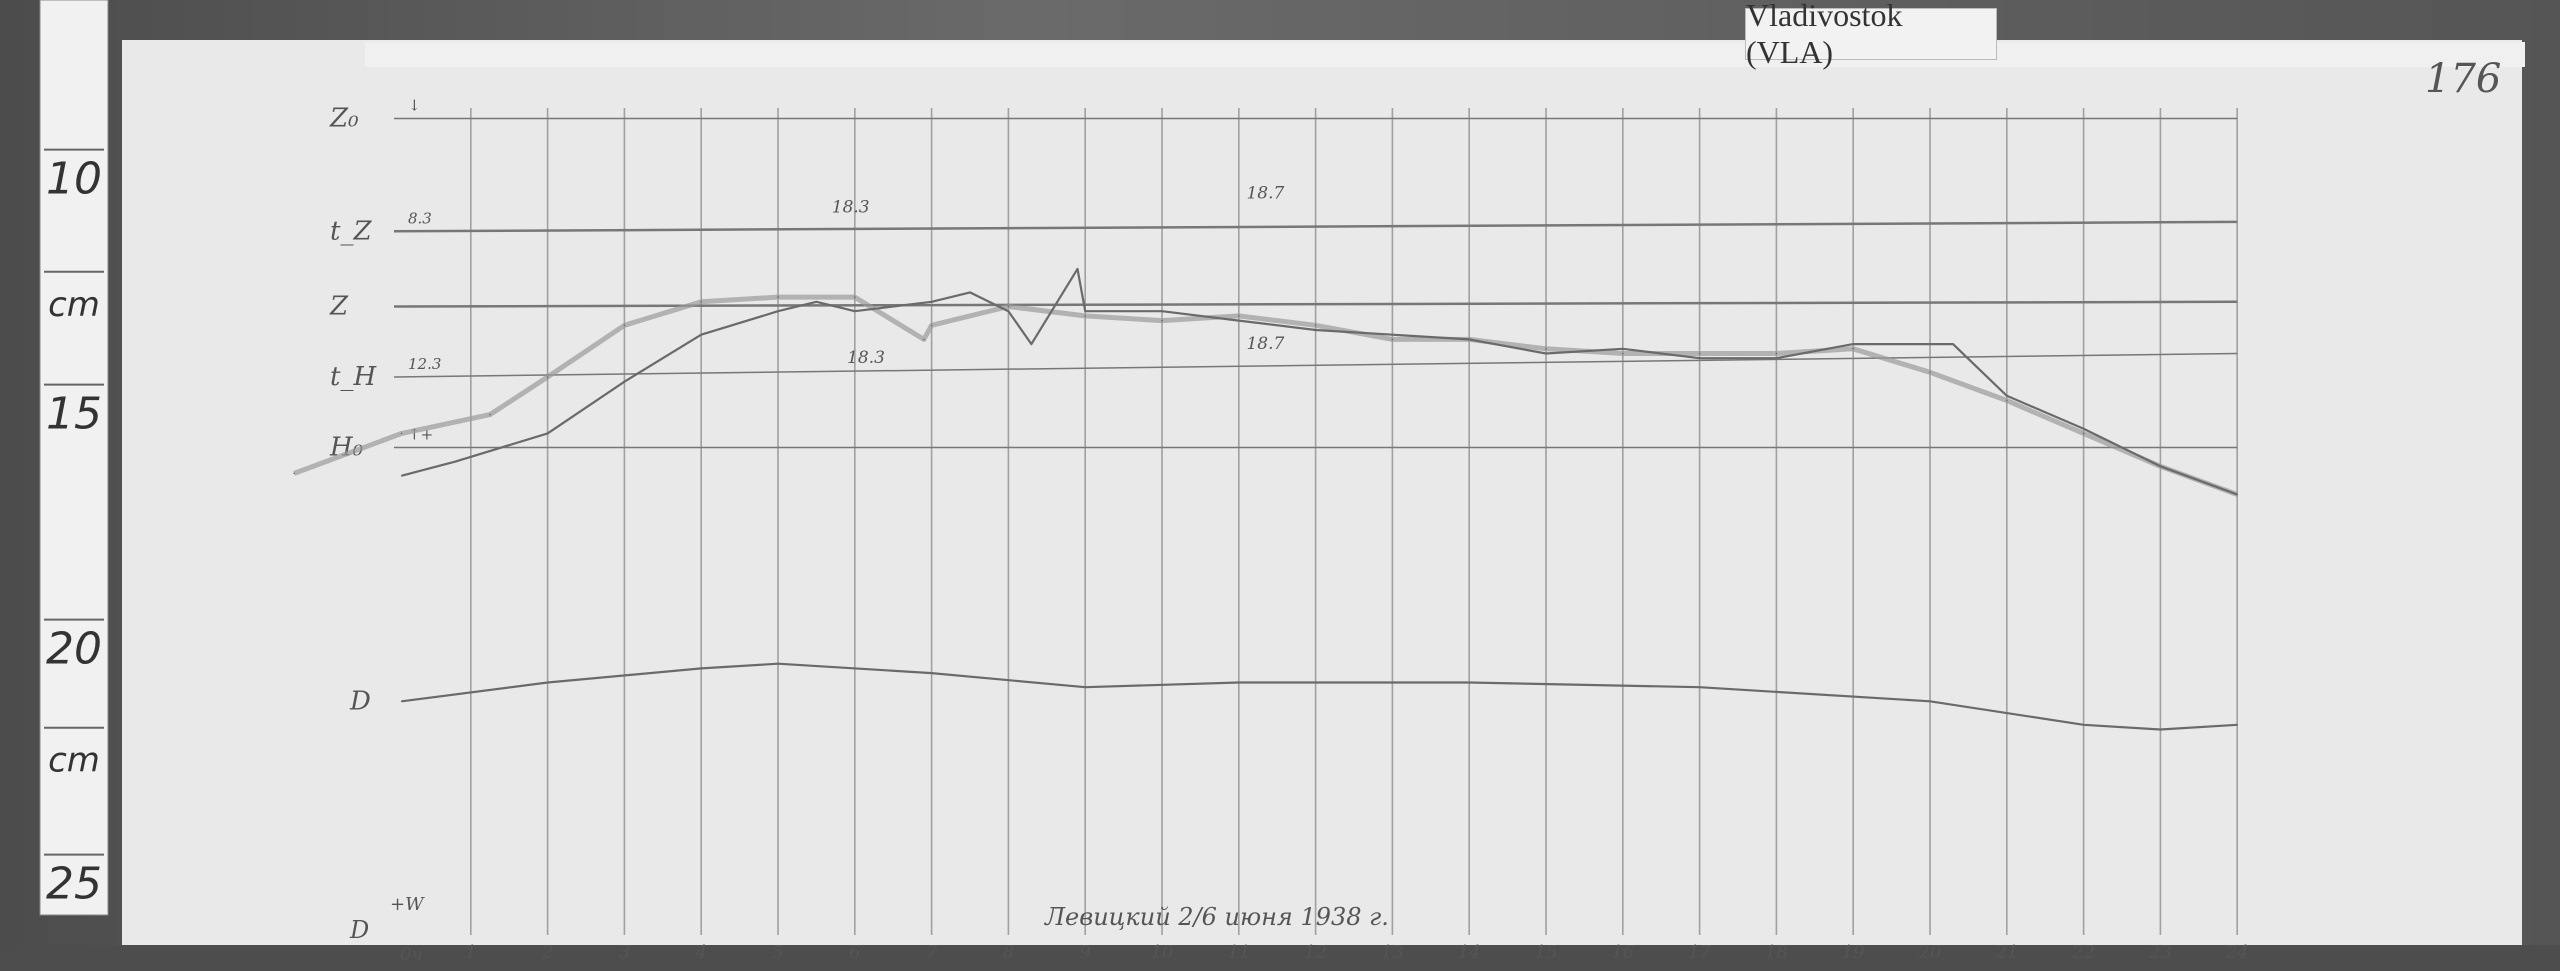 This screenshot has width=2560, height=971. Describe the element at coordinates (1216, 917) in the screenshot. I see `footer-signature: Левицкий 2/6 июня 1938 г.` at that location.